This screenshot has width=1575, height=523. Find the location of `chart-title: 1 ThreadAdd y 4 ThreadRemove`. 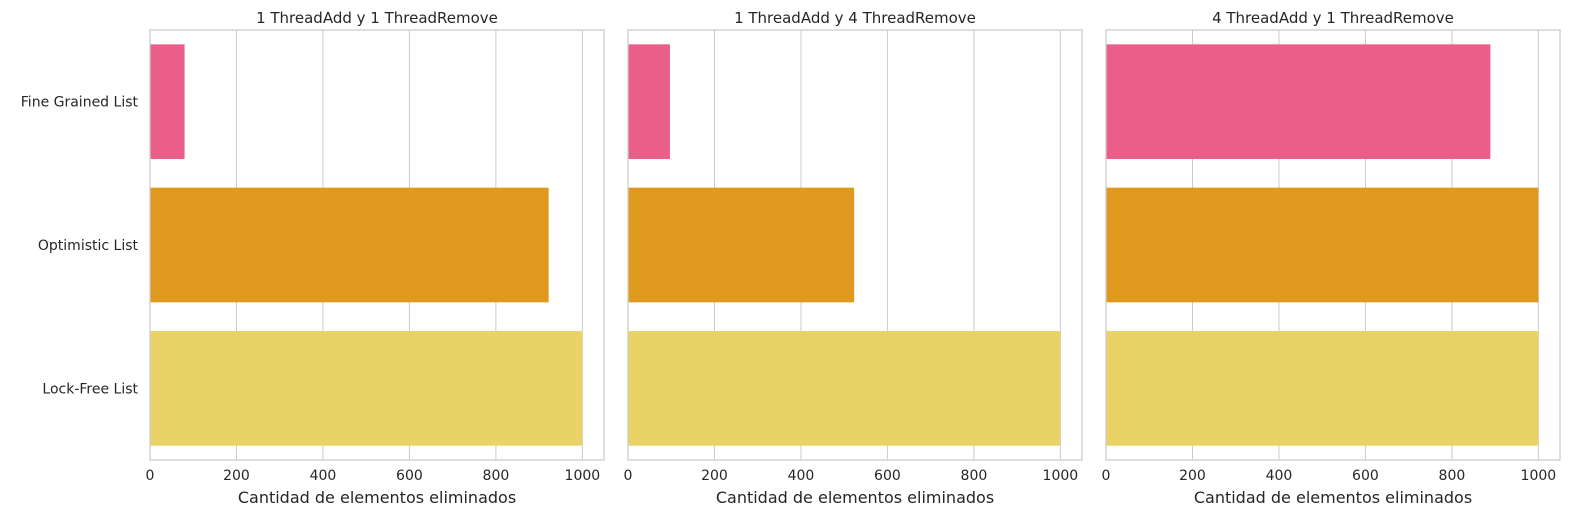

chart-title: 1 ThreadAdd y 4 ThreadRemove is located at coordinates (855, 18).